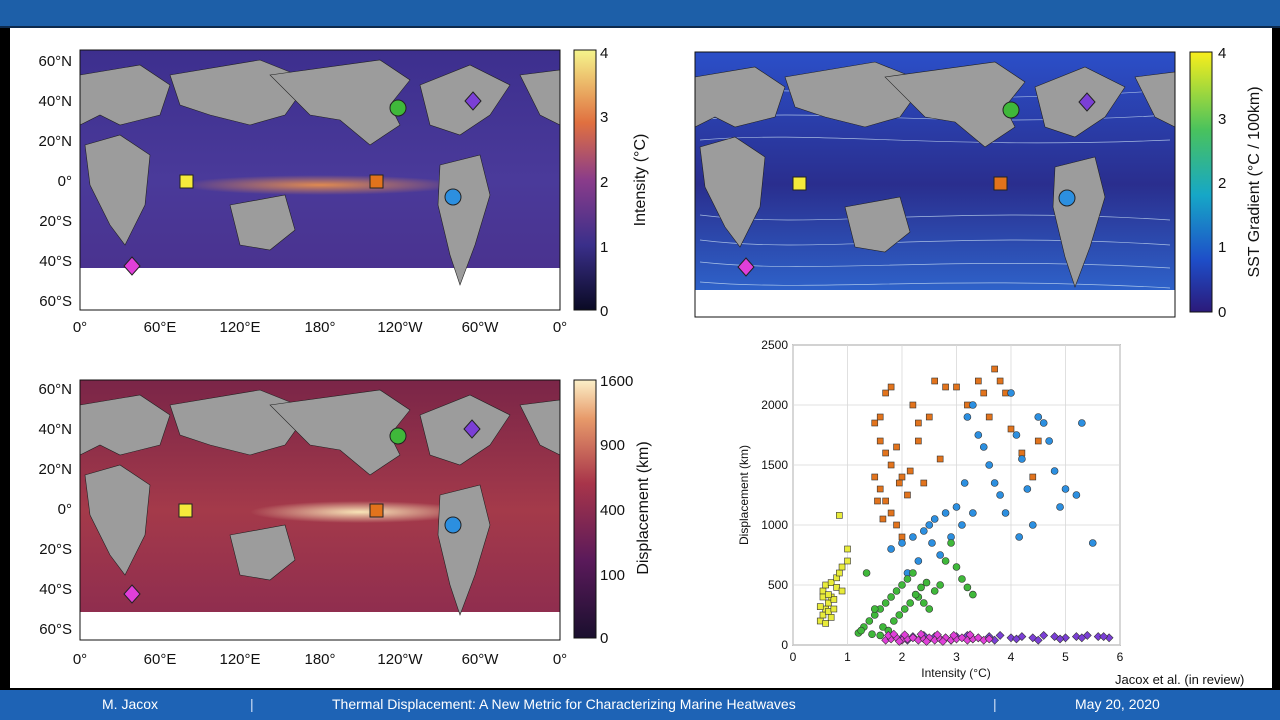 Image resolution: width=1280 pixels, height=720 pixels. Describe the element at coordinates (55, 509) in the screenshot. I see `displacement-lat-labels: 60°N 40°N 20°N 0° 20°S 40°S 60°S` at that location.